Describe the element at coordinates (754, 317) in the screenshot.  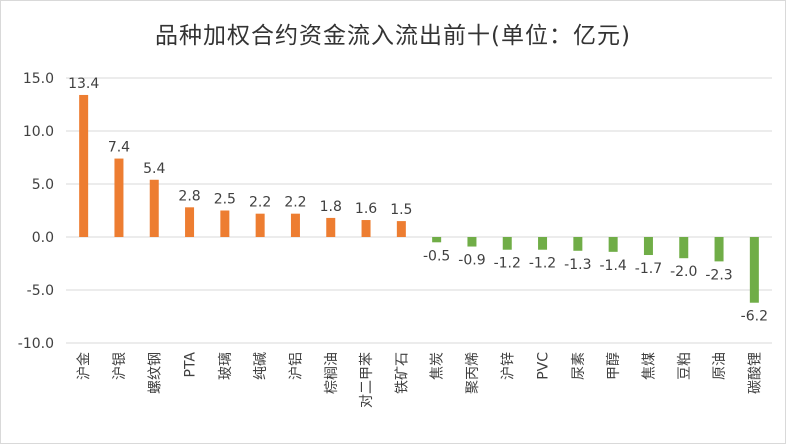
I see `data-label: -6.2` at that location.